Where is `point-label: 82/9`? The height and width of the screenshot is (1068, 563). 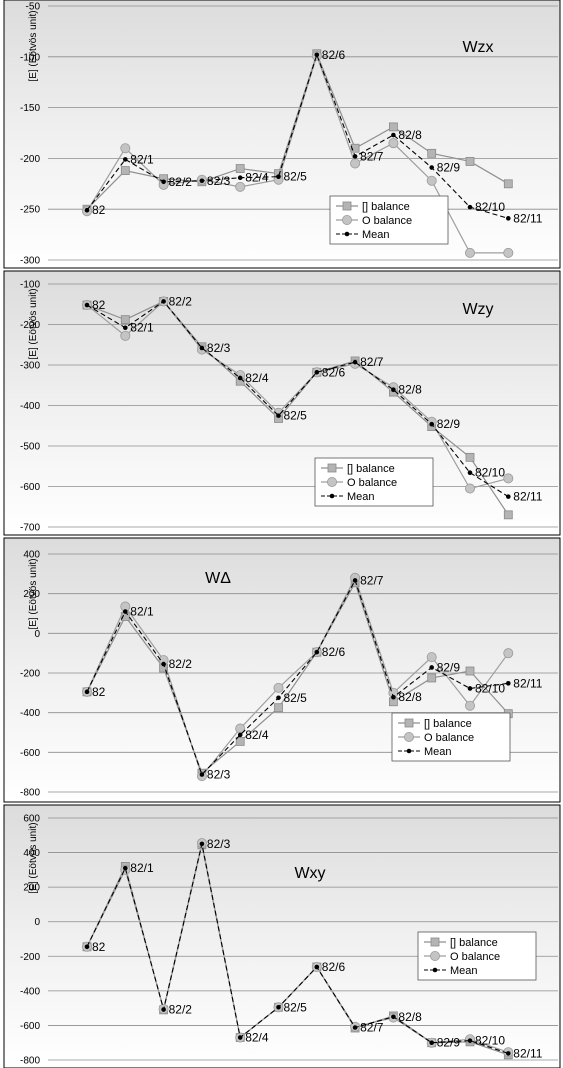 point-label: 82/9 is located at coordinates (449, 667).